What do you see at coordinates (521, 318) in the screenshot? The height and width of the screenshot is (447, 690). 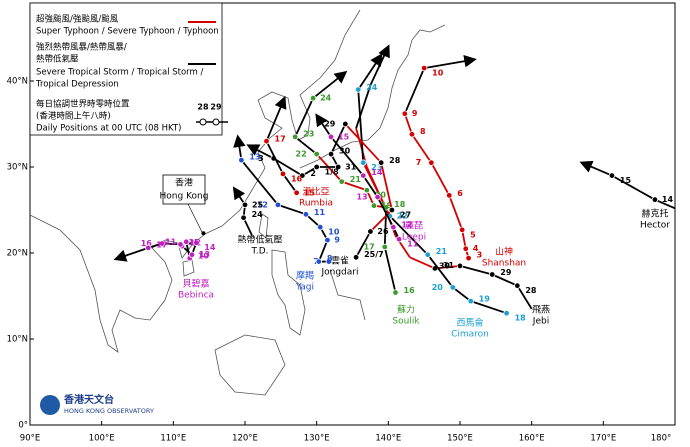 I see `day-label: 18` at bounding box center [521, 318].